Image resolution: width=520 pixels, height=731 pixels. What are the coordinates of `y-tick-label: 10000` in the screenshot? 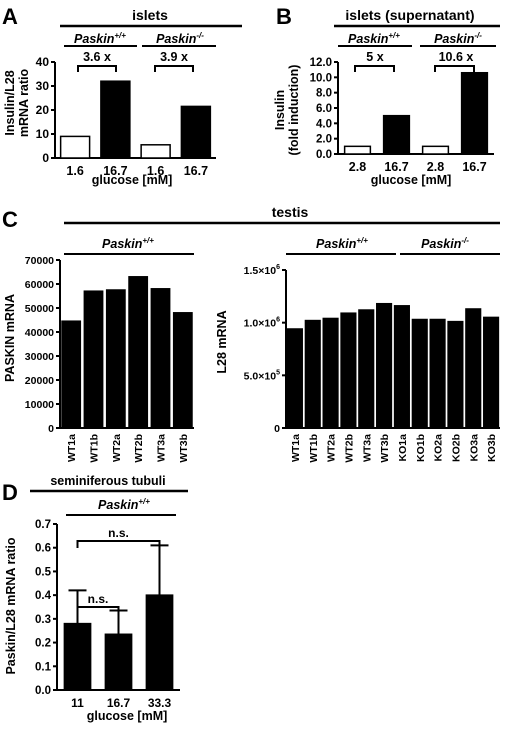 It's located at (39, 405).